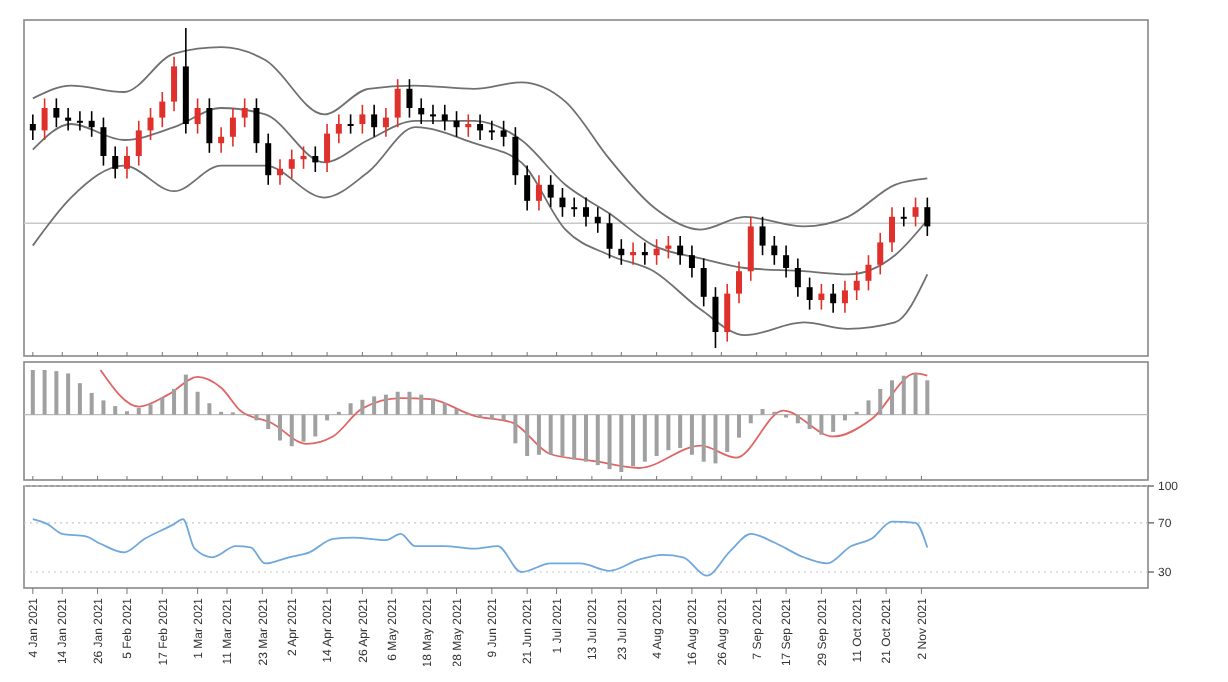 This screenshot has width=1228, height=682. What do you see at coordinates (480, 547) in the screenshot?
I see `line-series` at bounding box center [480, 547].